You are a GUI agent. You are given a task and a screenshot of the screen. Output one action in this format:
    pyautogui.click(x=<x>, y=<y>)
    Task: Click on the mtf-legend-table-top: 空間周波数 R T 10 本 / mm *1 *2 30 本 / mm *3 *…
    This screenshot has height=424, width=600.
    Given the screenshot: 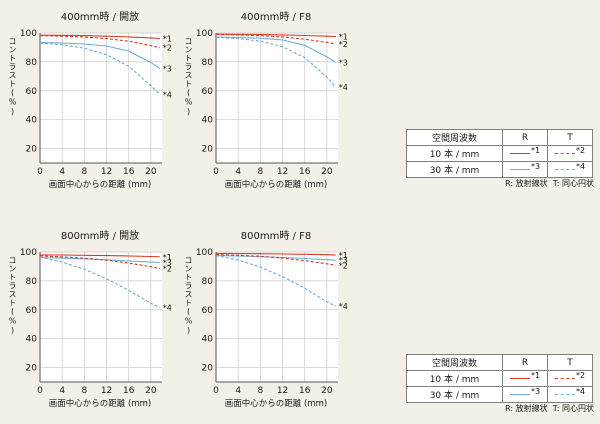 What is the action you would take?
    pyautogui.click(x=499, y=153)
    